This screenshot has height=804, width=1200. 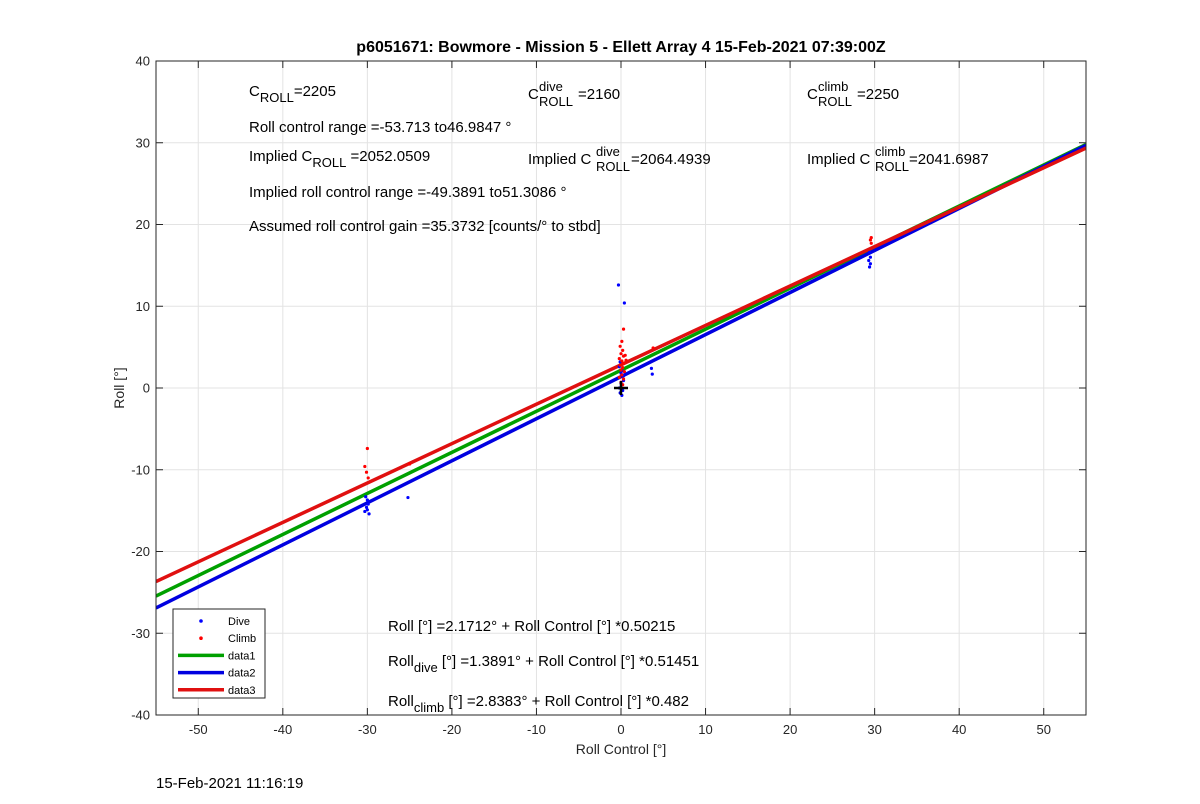 I want to click on legend: Dive Climb data1 data2 data3, so click(x=219, y=653).